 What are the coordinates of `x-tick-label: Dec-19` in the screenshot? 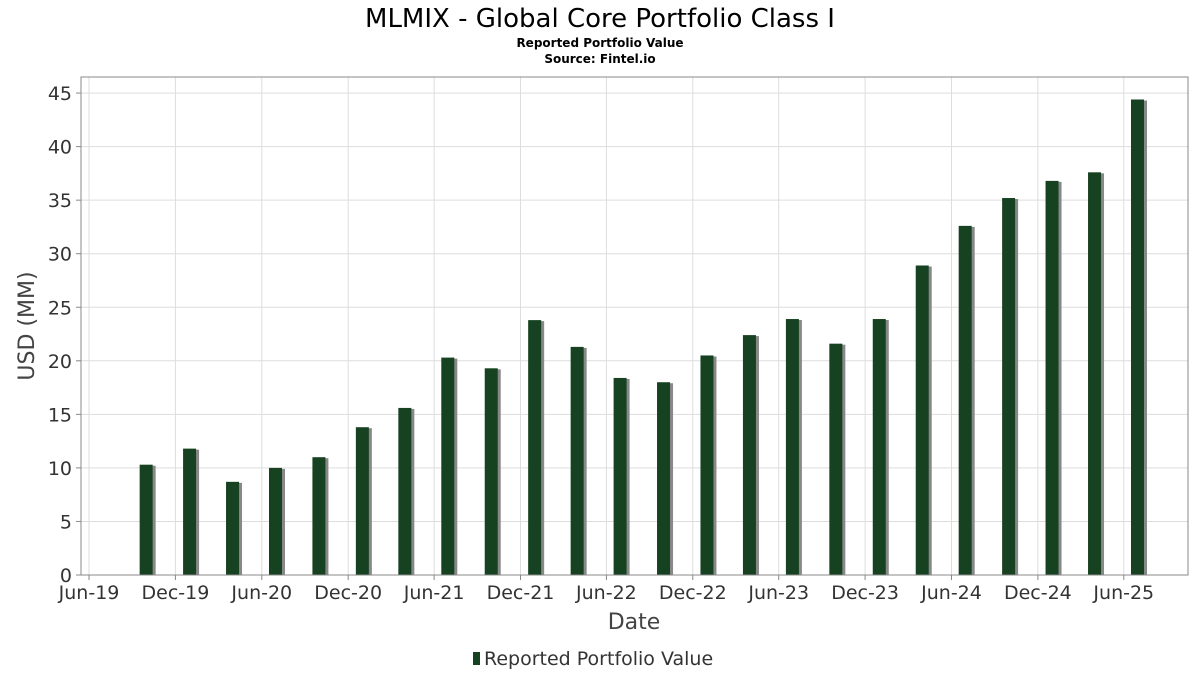 It's located at (176, 593).